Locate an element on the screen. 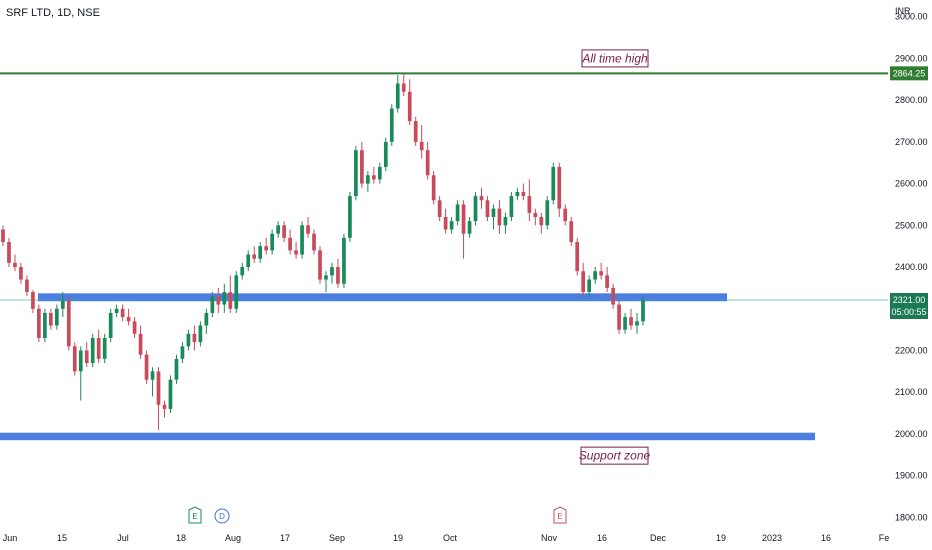 The width and height of the screenshot is (932, 550). zone-support-zone is located at coordinates (407, 436).